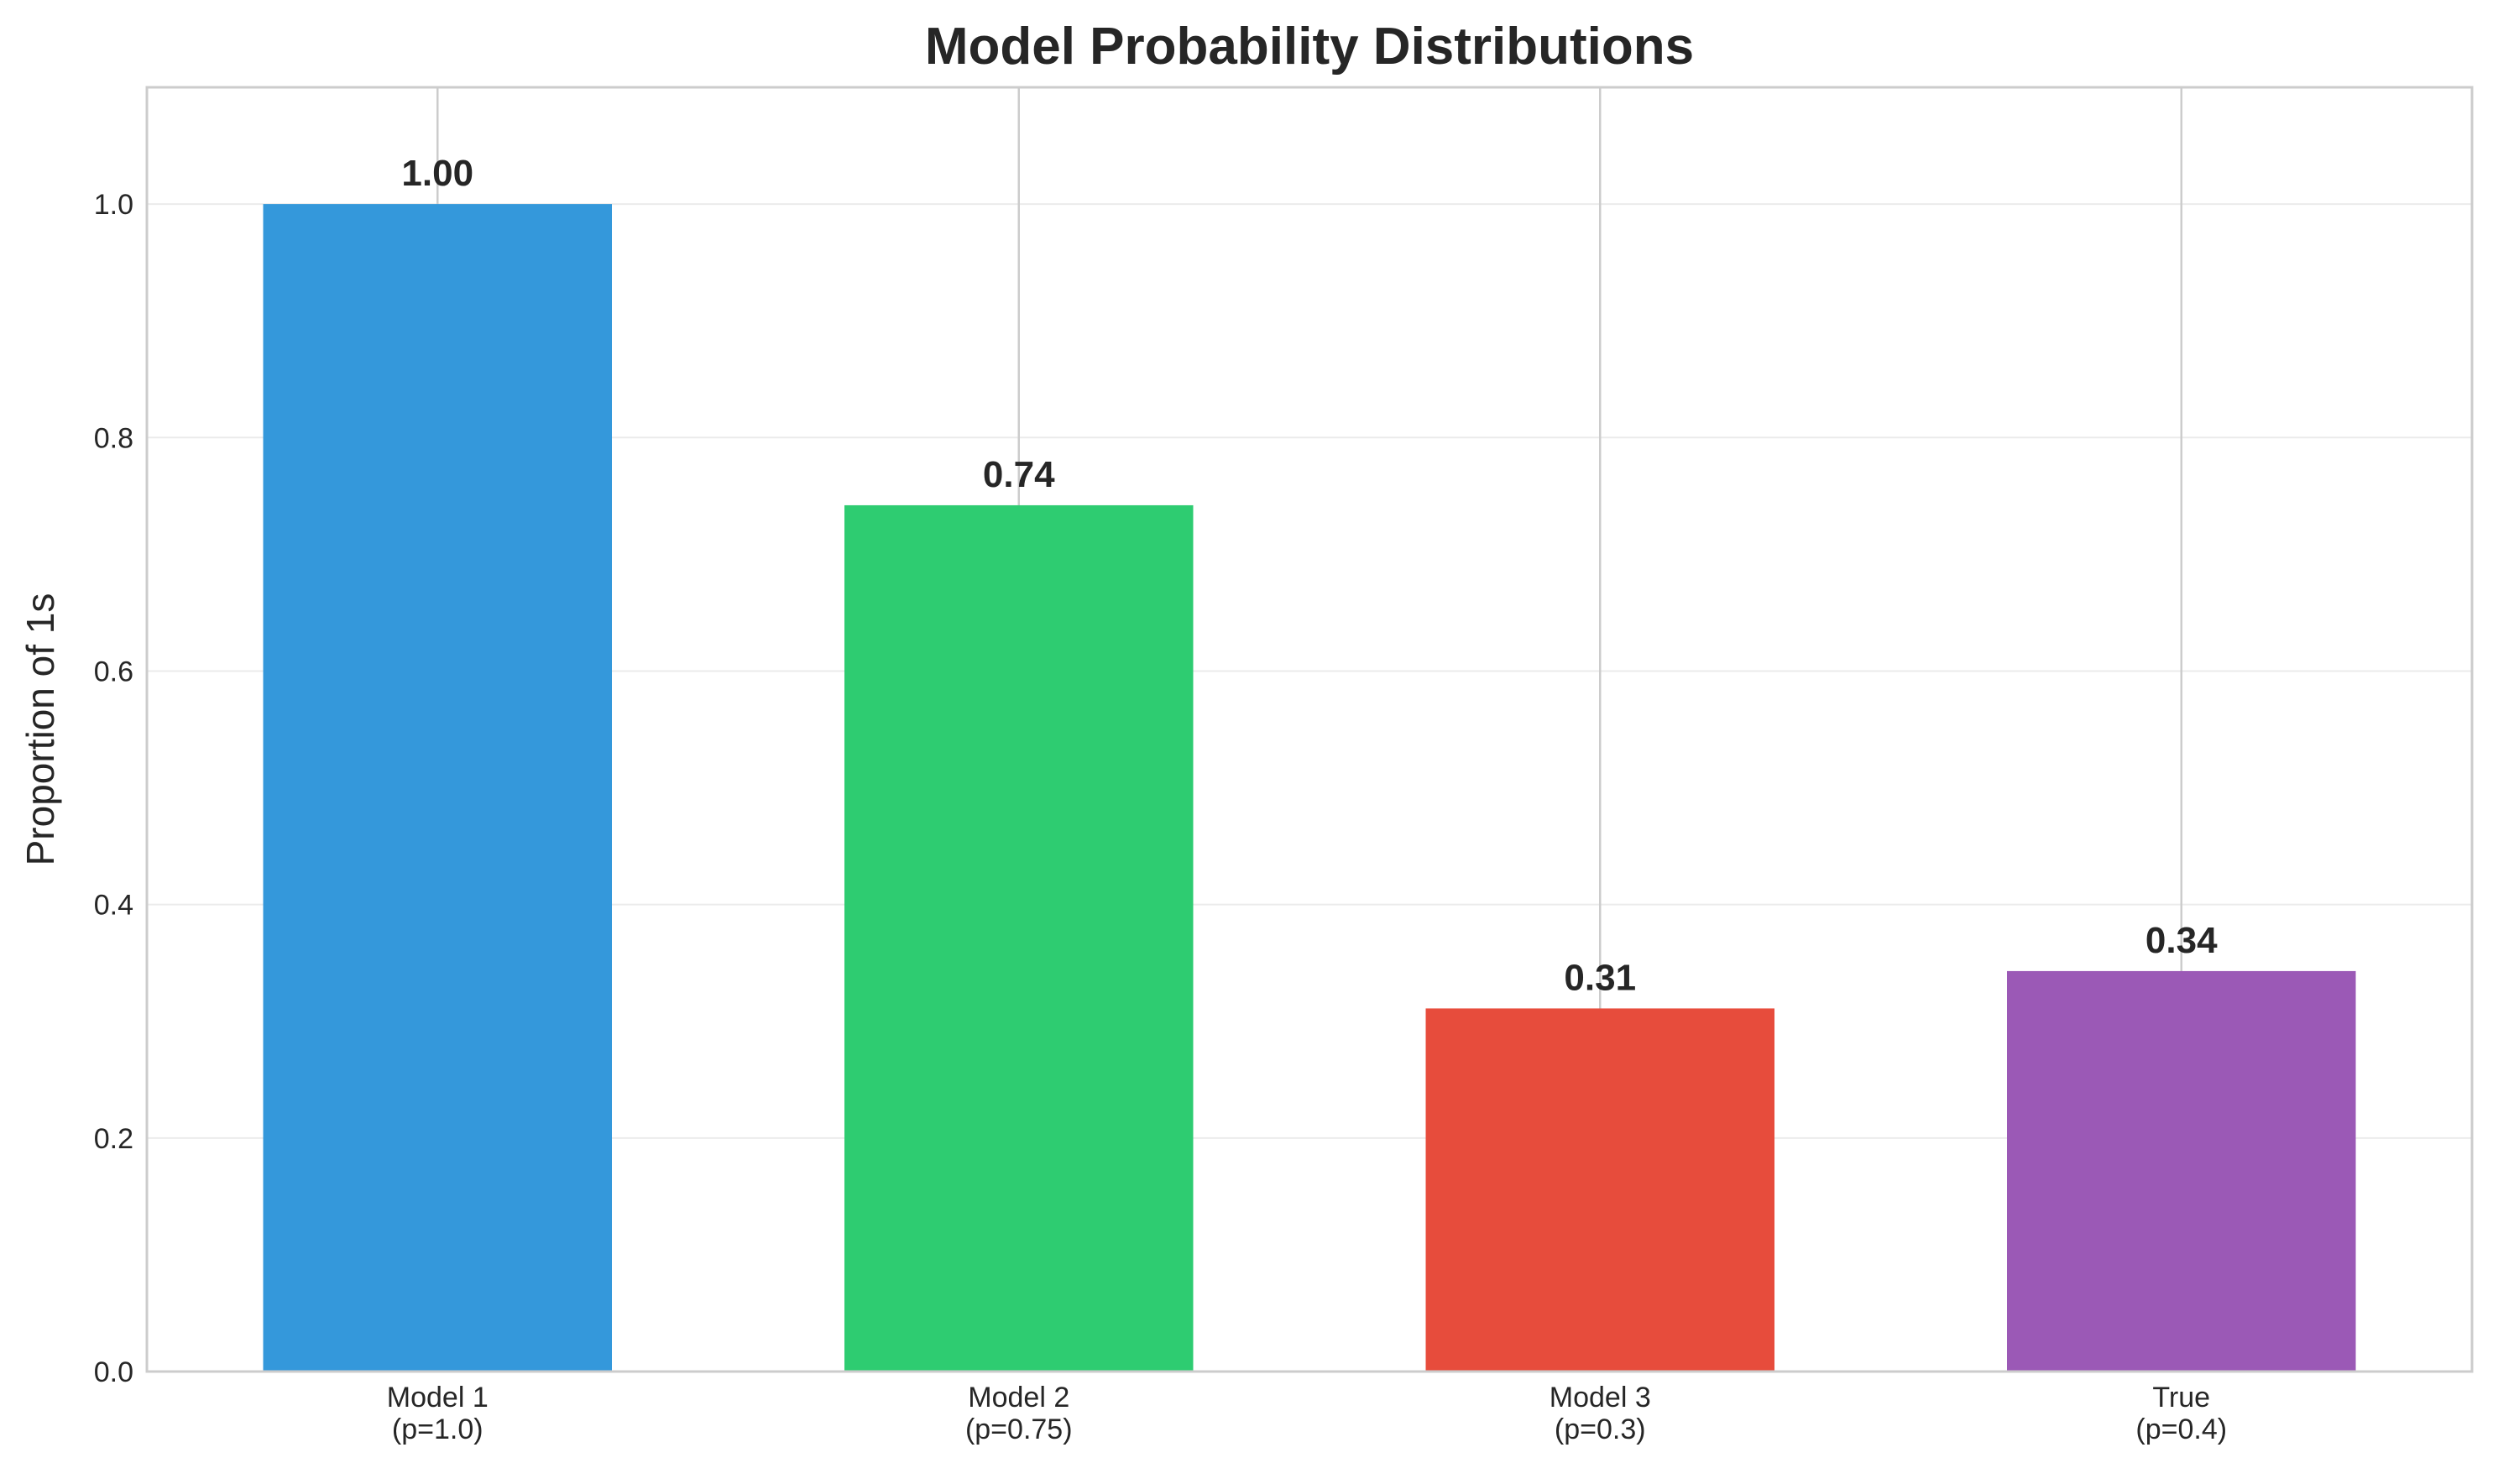 This screenshot has height=1484, width=2493. What do you see at coordinates (1019, 474) in the screenshot?
I see `data-label: 0.74` at bounding box center [1019, 474].